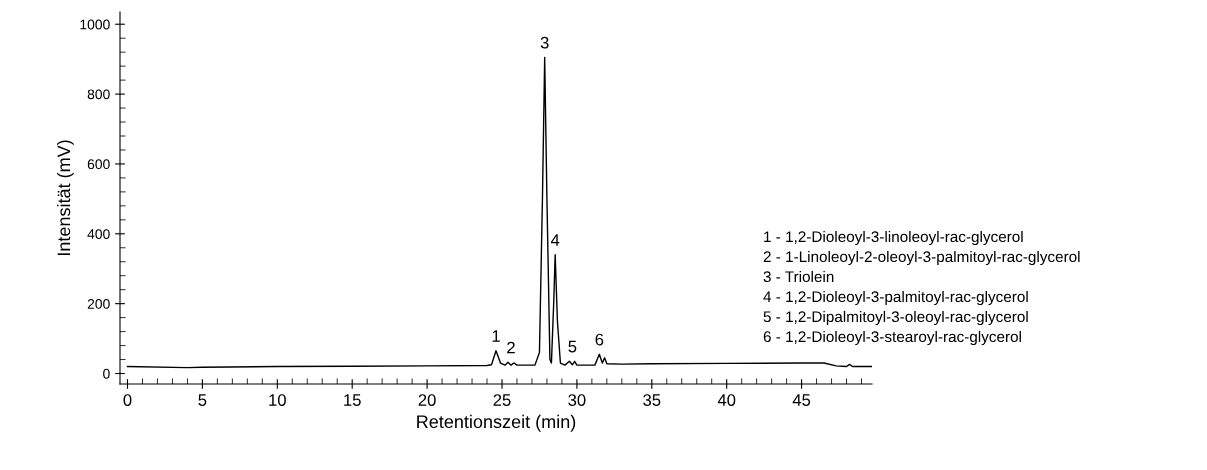 Image resolution: width=1207 pixels, height=470 pixels. I want to click on annotation: 2, so click(511, 347).